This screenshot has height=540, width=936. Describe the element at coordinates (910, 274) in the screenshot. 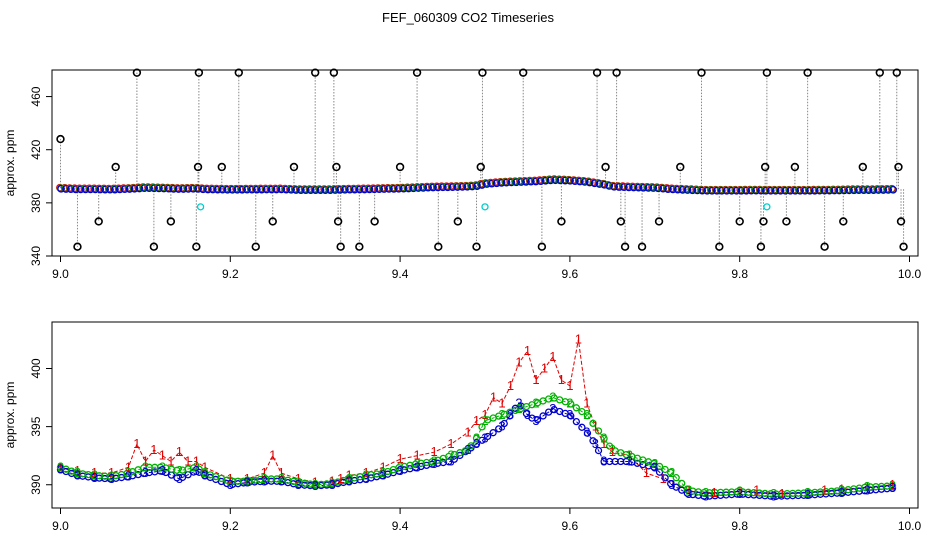

I see `top-x-tick-label: 10.0` at that location.